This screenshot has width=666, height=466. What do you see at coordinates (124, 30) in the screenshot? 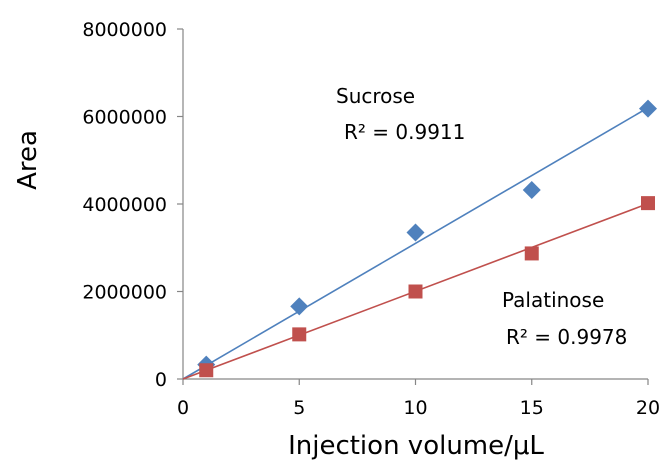
I see `y-tick-label: 8000000` at bounding box center [124, 30].